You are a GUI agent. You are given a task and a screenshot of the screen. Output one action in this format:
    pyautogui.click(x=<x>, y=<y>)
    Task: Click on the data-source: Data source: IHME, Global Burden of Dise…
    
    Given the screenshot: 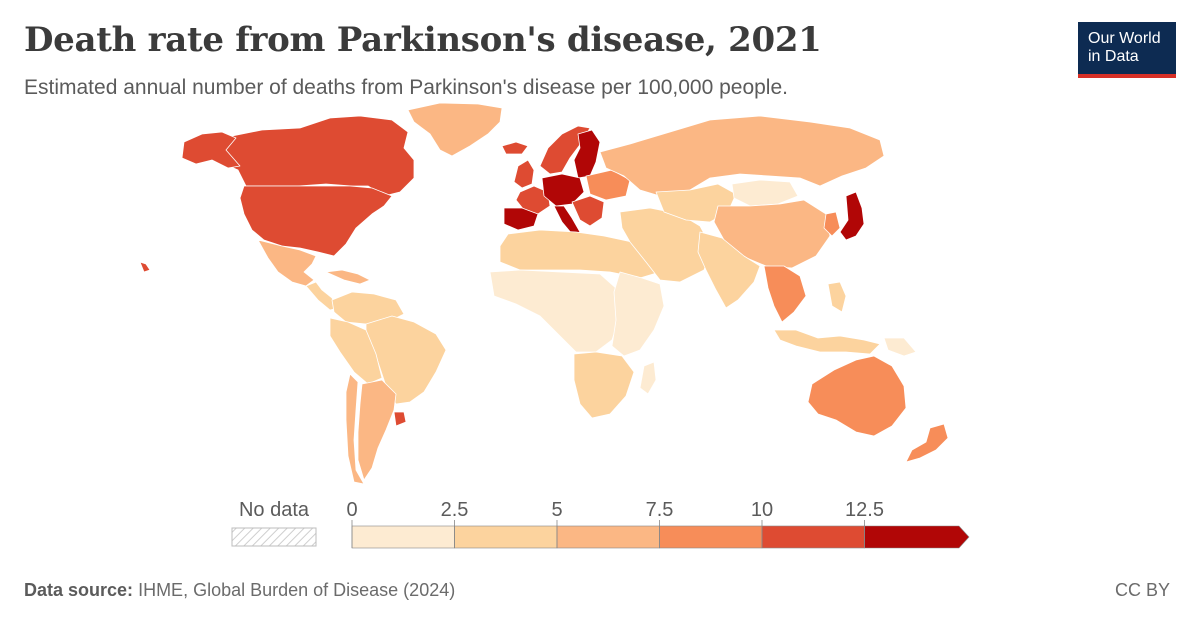 What is the action you would take?
    pyautogui.click(x=239, y=590)
    